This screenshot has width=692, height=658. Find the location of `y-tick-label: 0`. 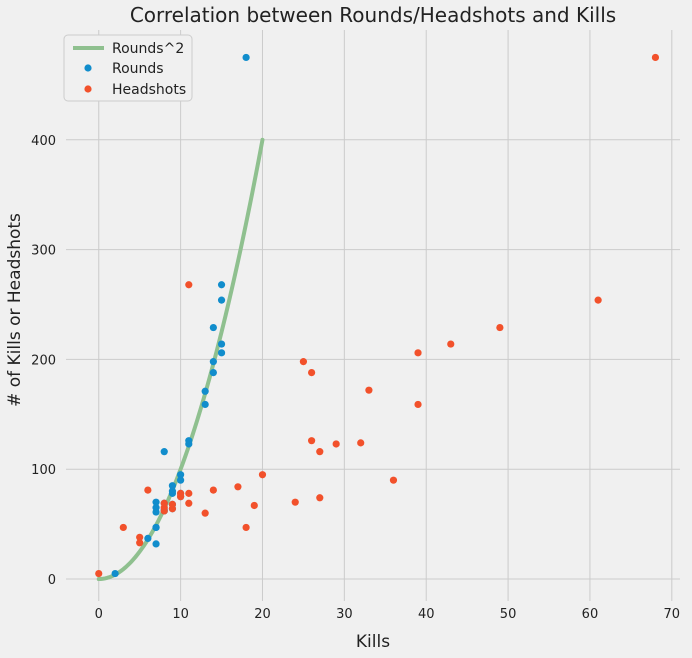

y-tick-label: 0 is located at coordinates (52, 580).